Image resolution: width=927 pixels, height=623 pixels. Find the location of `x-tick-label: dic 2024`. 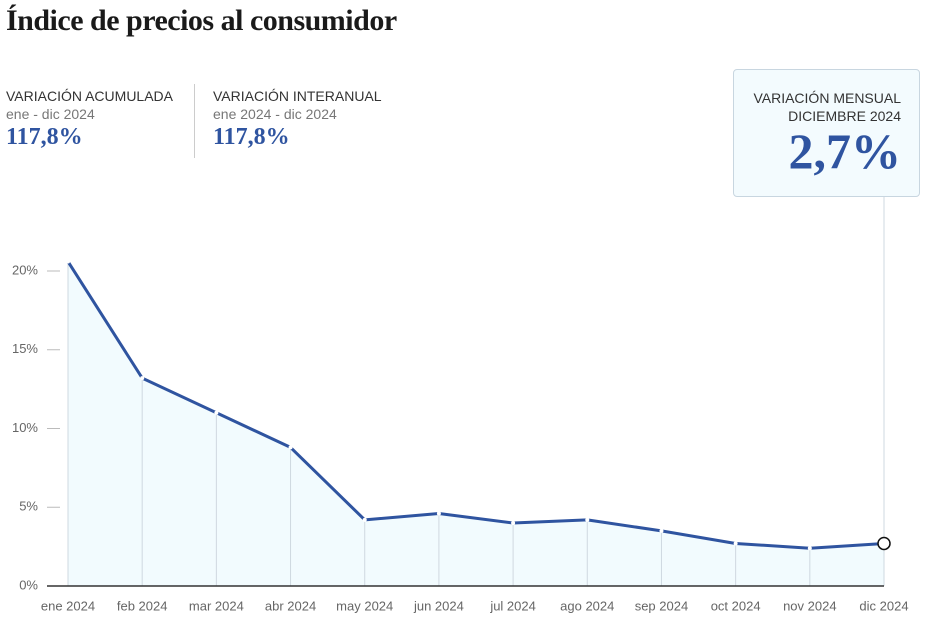

x-tick-label: dic 2024 is located at coordinates (883, 605).